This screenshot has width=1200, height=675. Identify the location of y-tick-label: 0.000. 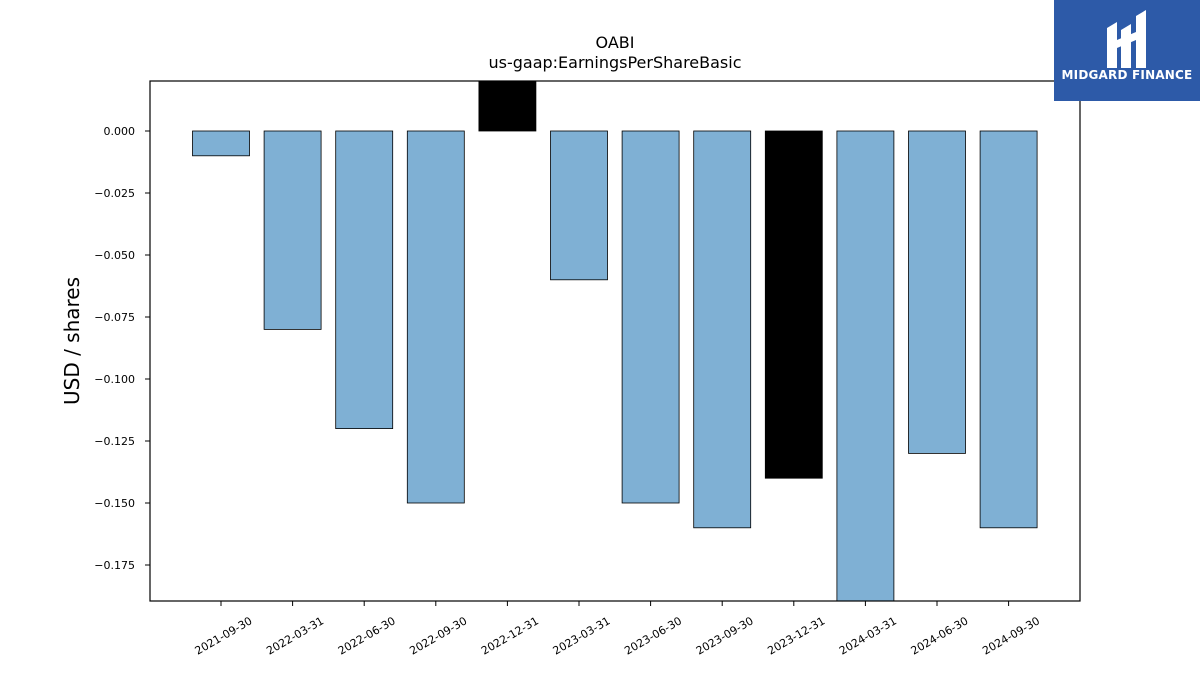
(120, 131).